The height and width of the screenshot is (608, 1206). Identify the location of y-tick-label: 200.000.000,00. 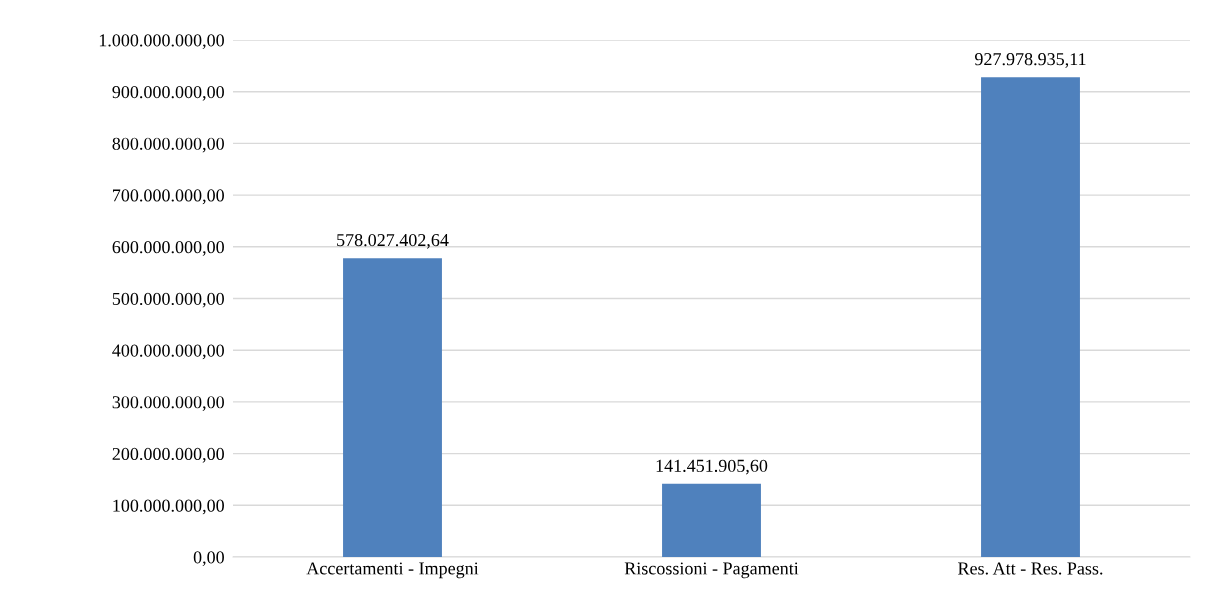
(168, 455).